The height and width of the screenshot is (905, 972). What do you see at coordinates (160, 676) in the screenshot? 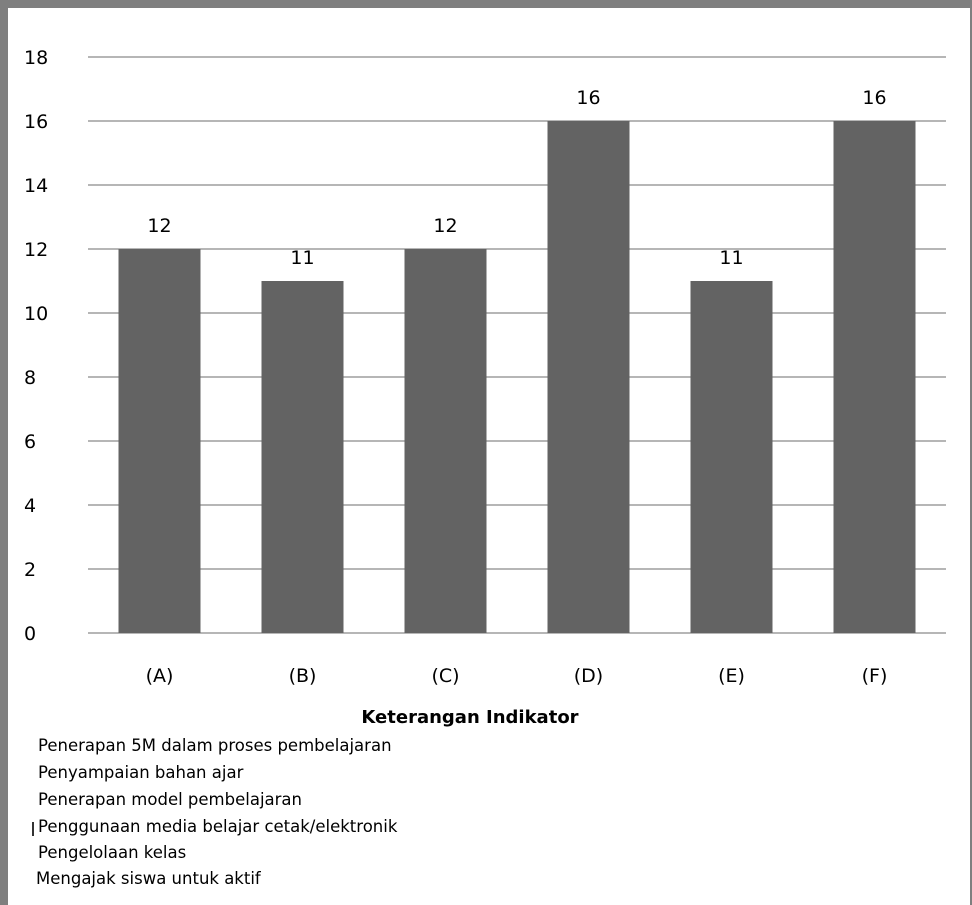
I see `x-tick-label: (A)` at bounding box center [160, 676].